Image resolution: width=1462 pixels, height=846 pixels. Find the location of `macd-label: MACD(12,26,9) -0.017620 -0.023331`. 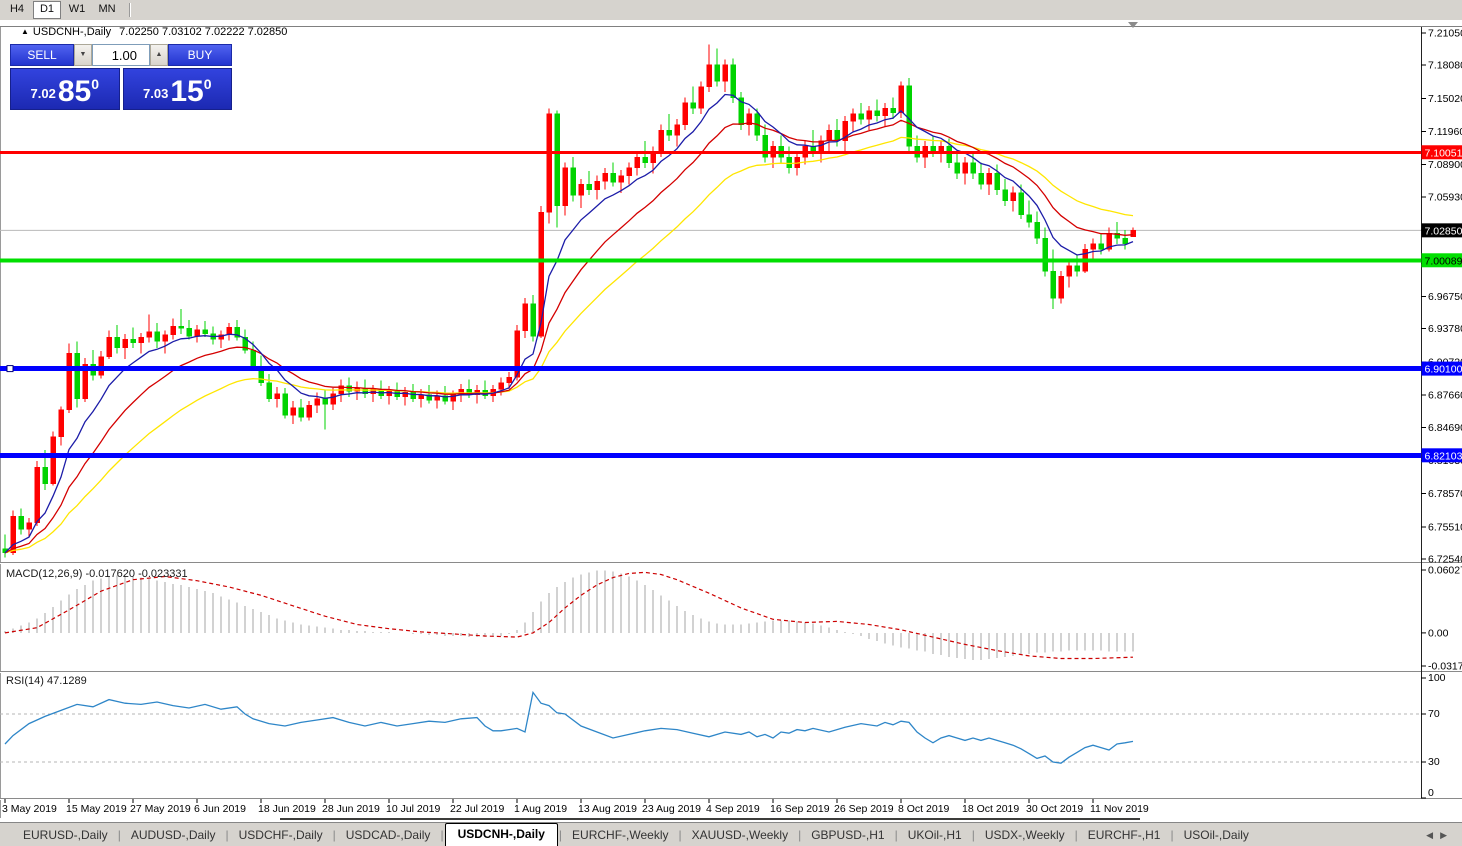

macd-label: MACD(12,26,9) -0.017620 -0.023331 is located at coordinates (97, 574).